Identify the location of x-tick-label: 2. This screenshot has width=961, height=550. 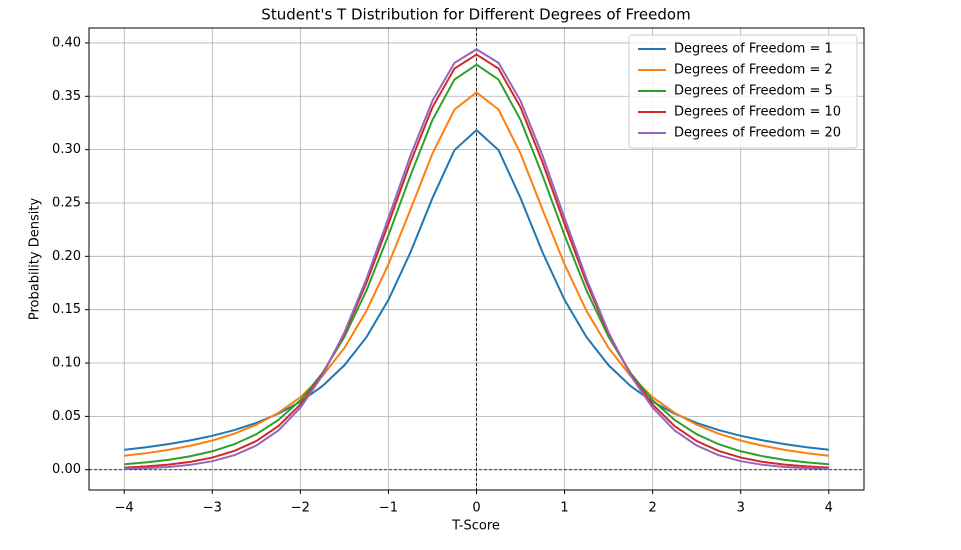
(652, 508).